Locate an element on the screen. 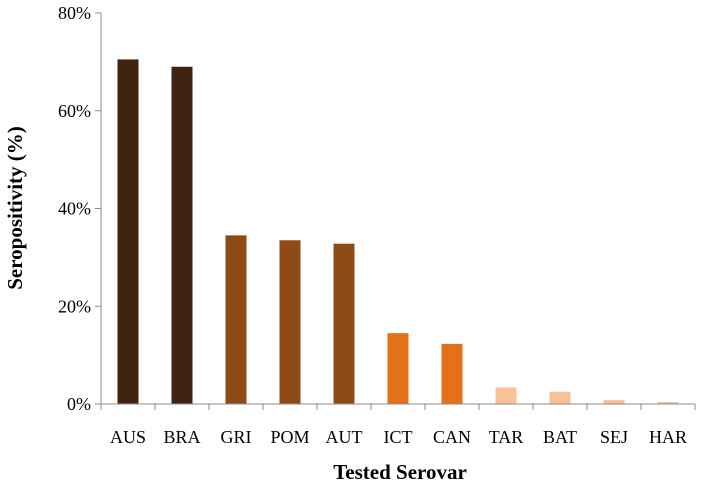 The width and height of the screenshot is (704, 489). bar-aut is located at coordinates (344, 323).